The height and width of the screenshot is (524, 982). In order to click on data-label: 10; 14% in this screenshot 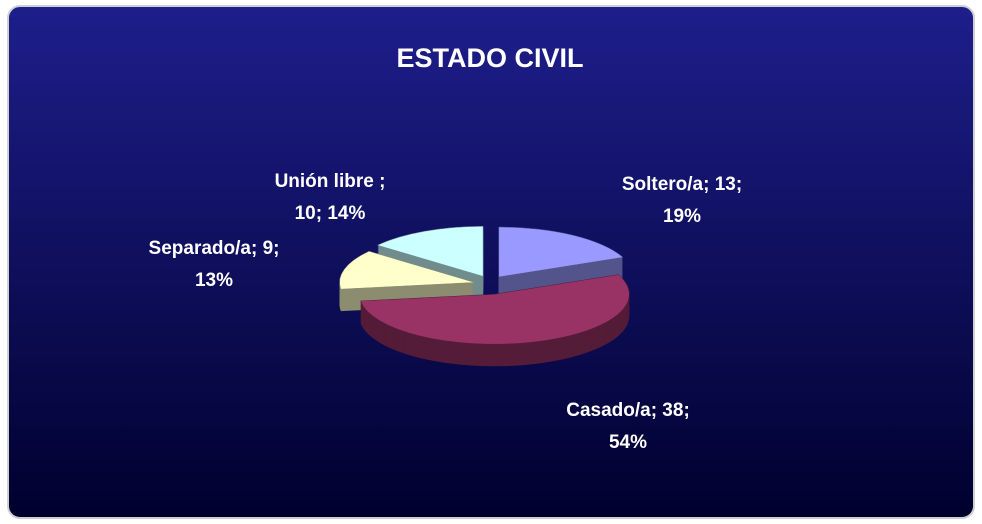, I will do `click(330, 213)`.